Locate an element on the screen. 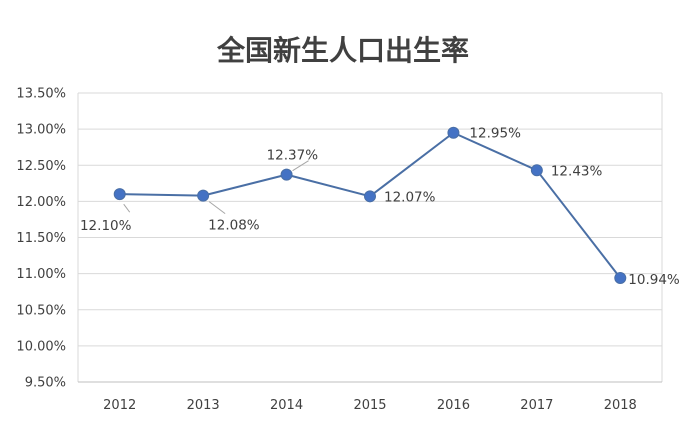  y-tick-label: 11.00% is located at coordinates (41, 274).